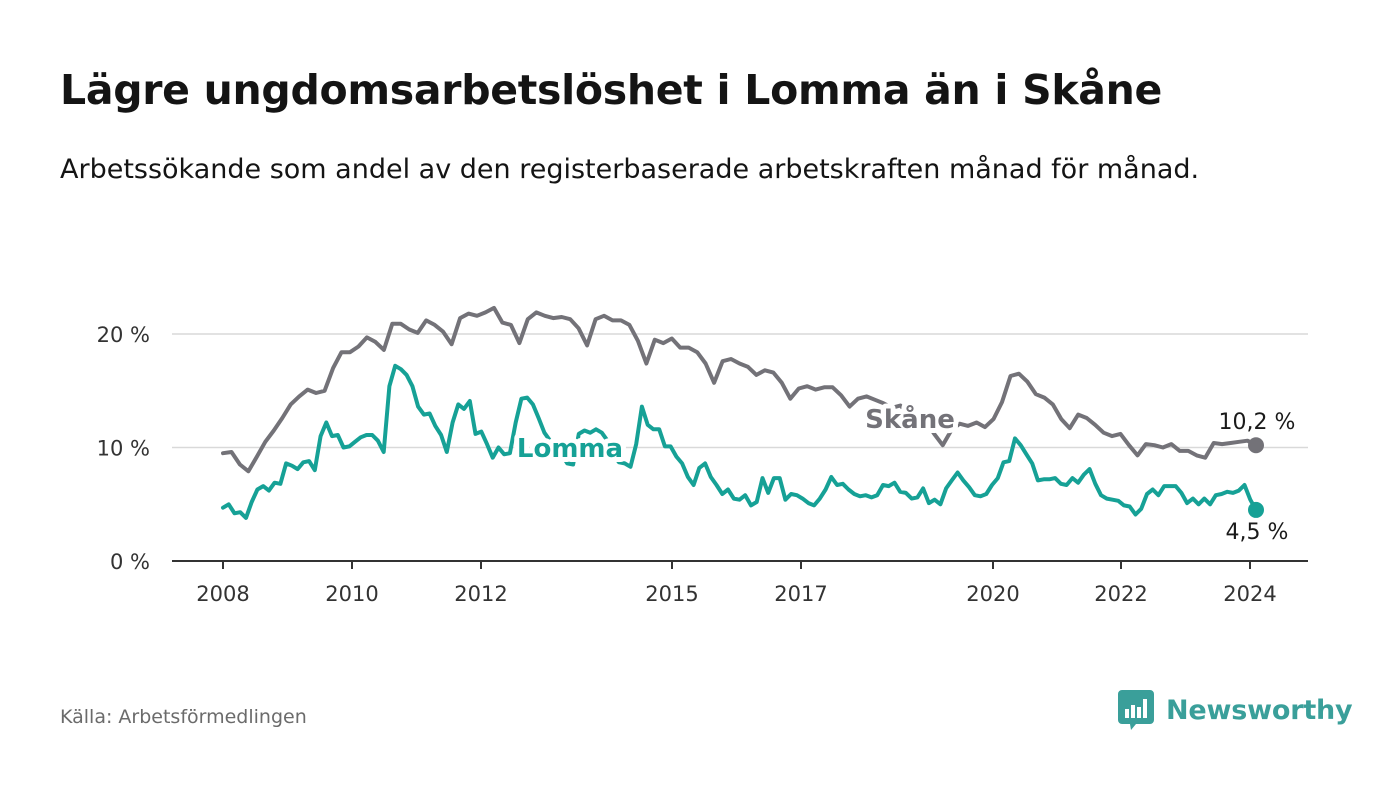 This screenshot has width=1400, height=794. I want to click on series-name-label: Lomma, so click(570, 449).